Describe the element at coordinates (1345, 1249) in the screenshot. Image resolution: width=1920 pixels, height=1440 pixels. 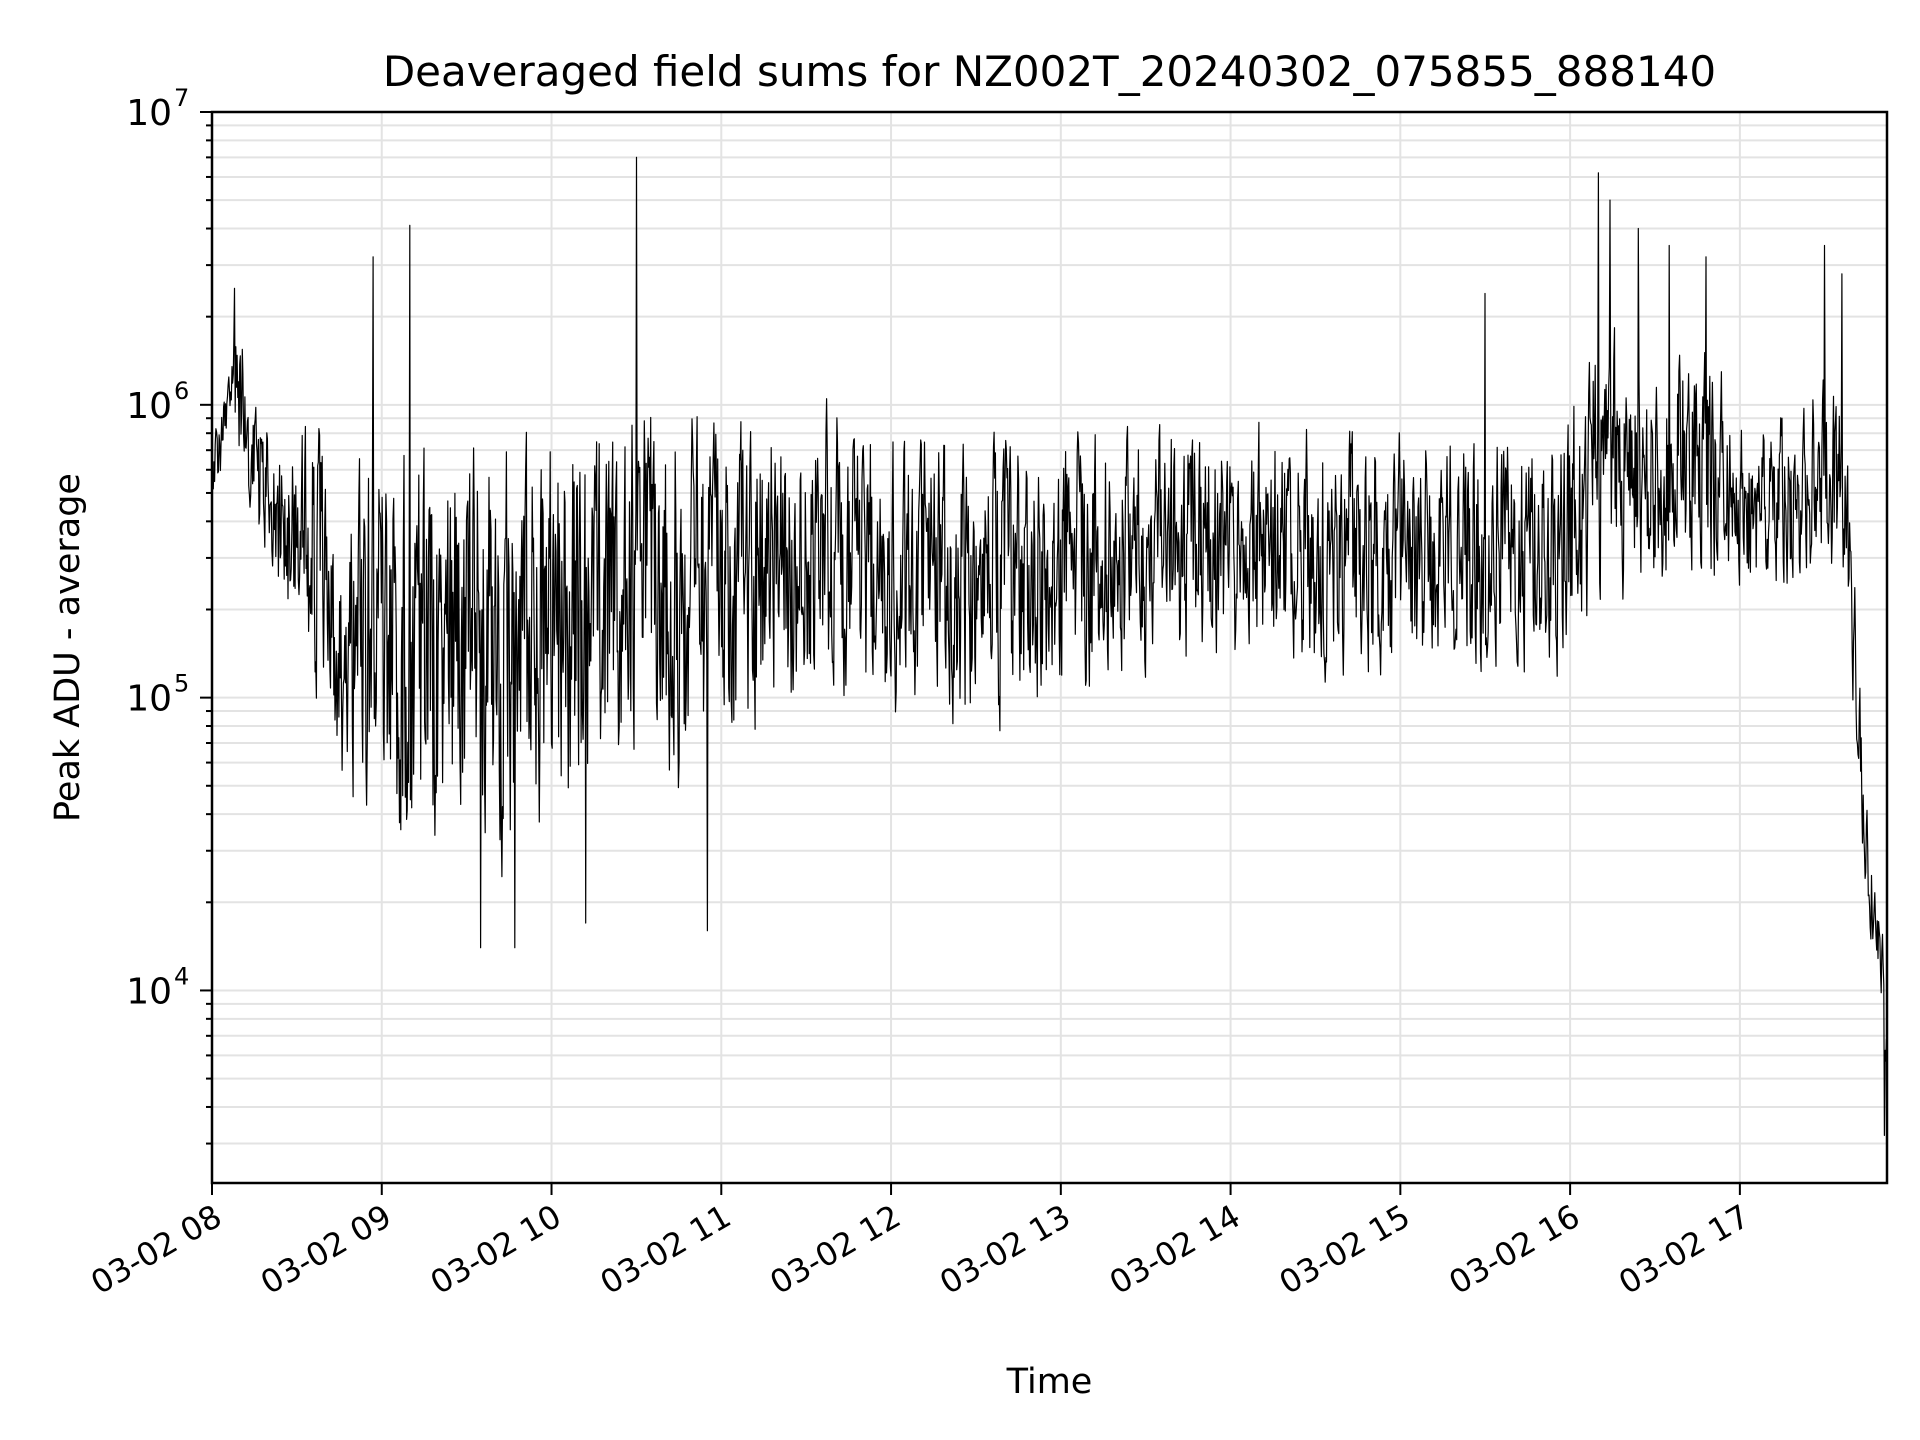
I see `x-tick-label: 03-02 15` at that location.